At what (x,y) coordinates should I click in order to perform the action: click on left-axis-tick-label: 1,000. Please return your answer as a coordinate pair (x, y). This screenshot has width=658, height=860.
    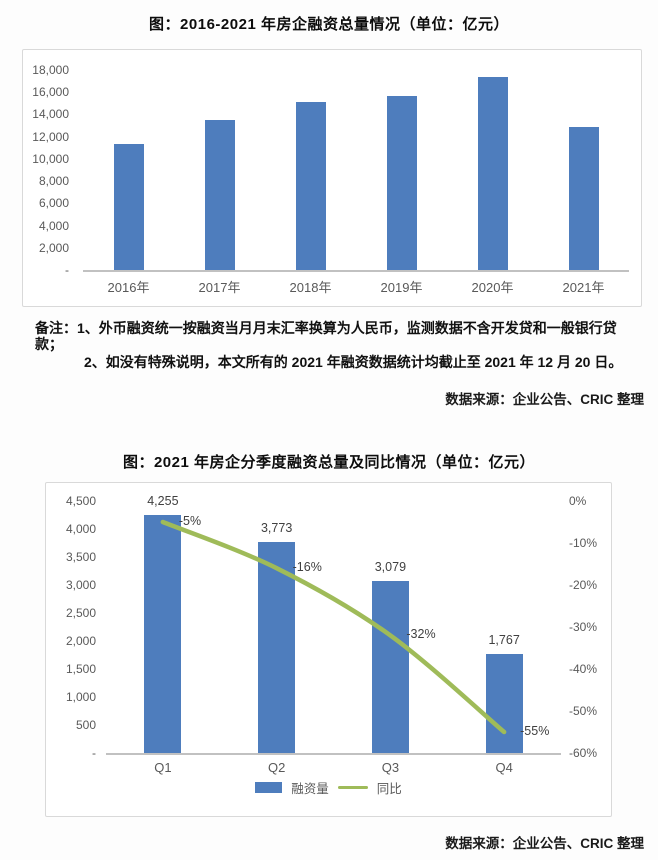
    Looking at the image, I should click on (80, 697).